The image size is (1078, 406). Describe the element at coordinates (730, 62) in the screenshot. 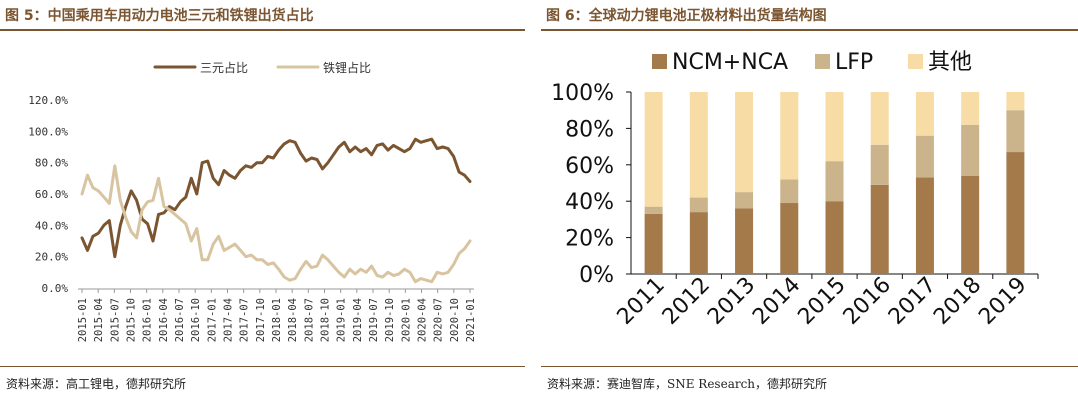

I see `legend-label: NCM+NCA` at that location.